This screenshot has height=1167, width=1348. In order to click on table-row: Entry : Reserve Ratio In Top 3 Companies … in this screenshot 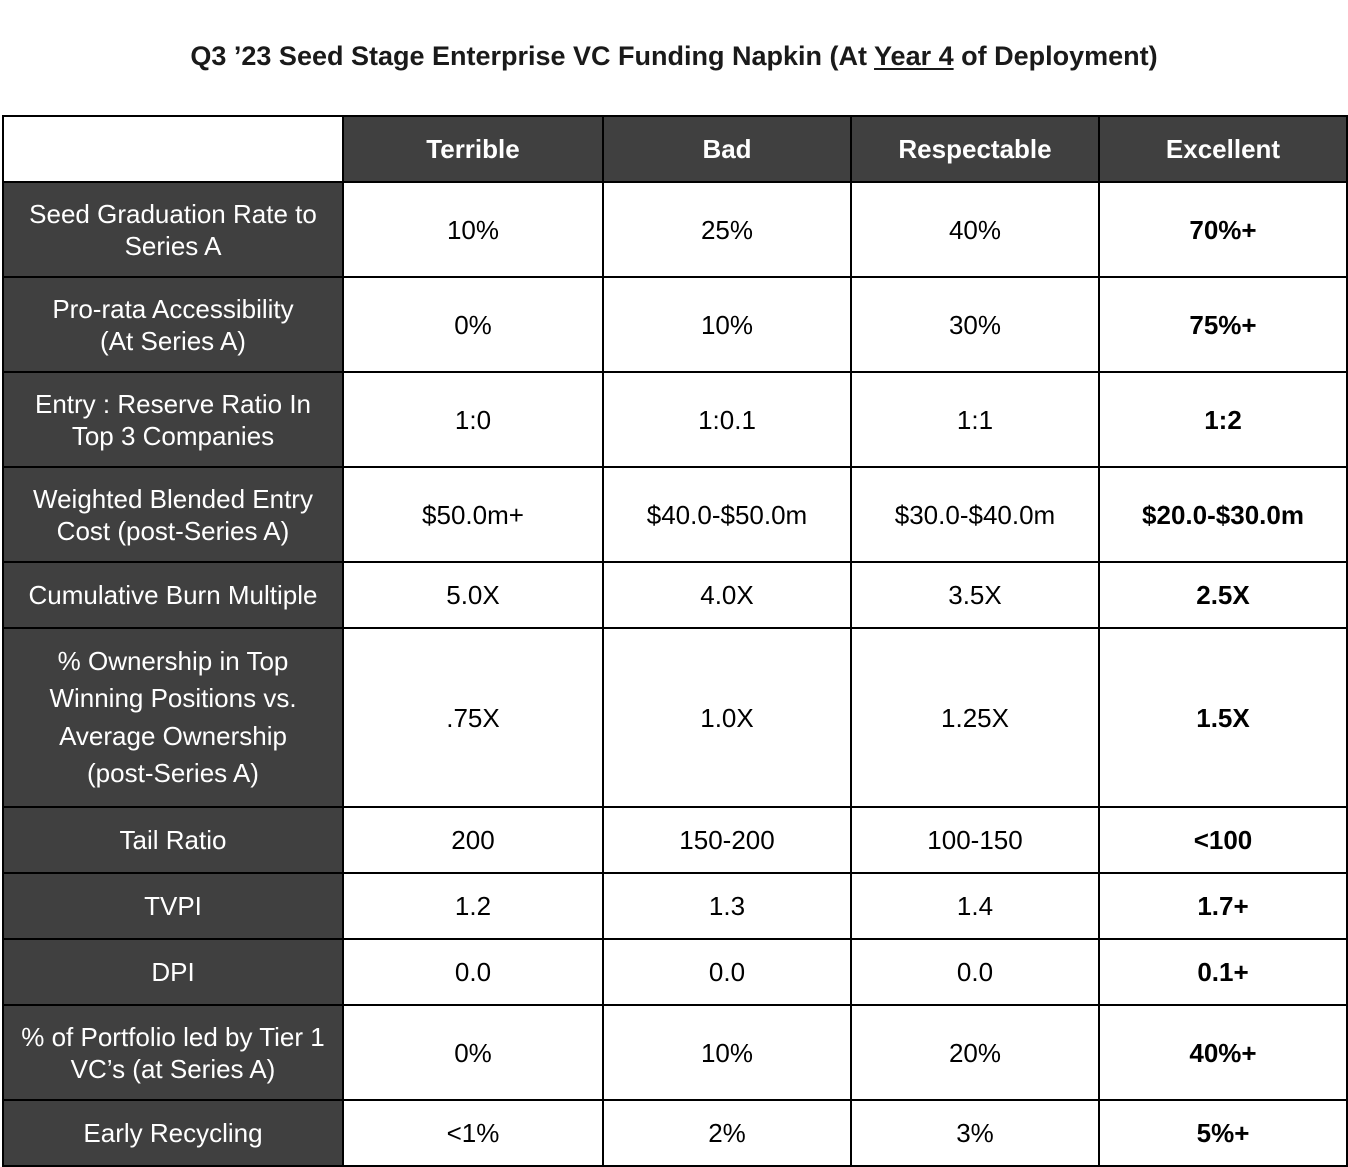, I will do `click(675, 419)`.